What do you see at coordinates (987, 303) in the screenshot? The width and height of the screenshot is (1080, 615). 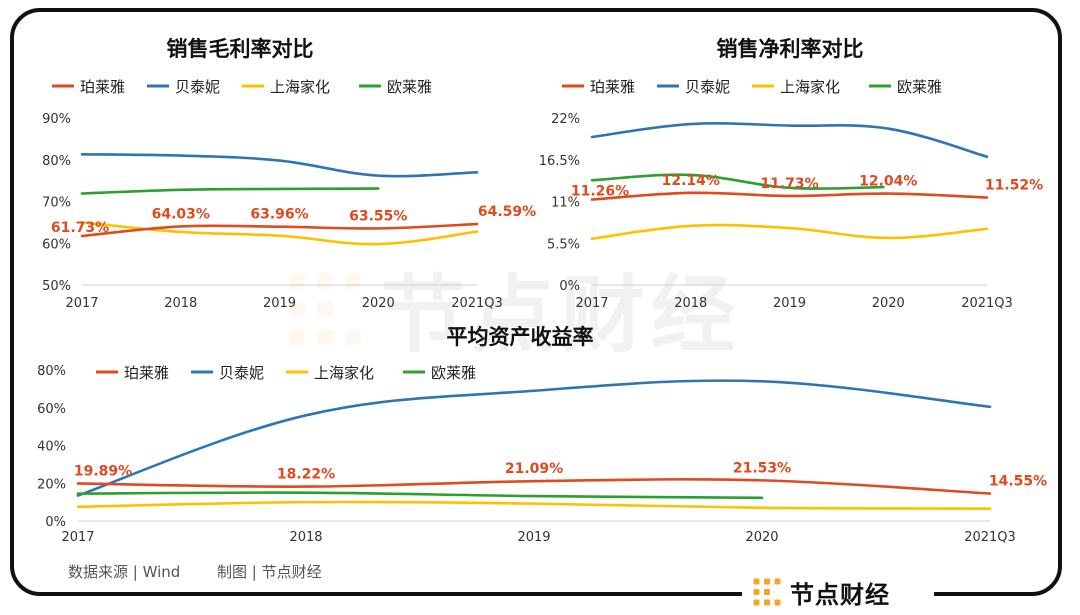 I see `net-x-tick: 2021Q3` at bounding box center [987, 303].